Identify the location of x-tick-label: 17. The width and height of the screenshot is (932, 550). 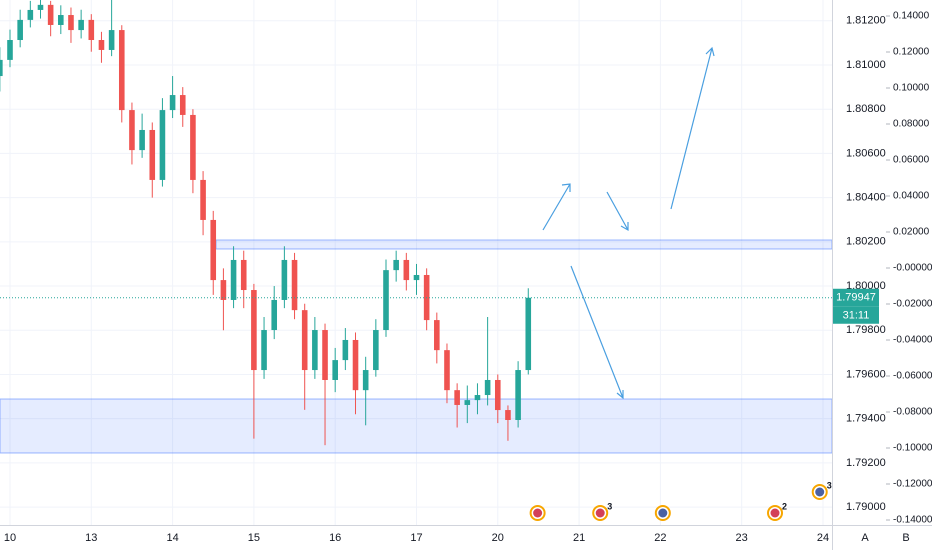
(416, 538).